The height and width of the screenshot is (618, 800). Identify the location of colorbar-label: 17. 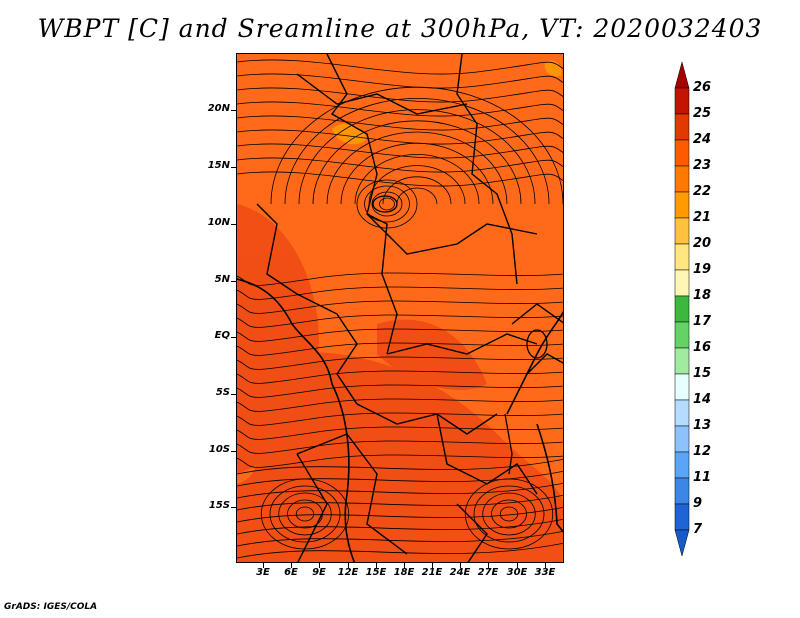
(702, 321).